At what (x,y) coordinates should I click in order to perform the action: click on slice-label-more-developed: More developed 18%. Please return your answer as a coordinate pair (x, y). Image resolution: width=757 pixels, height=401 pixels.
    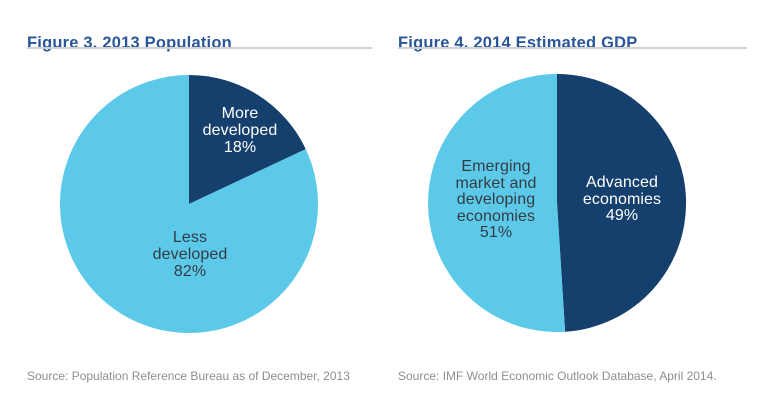
    Looking at the image, I should click on (240, 130).